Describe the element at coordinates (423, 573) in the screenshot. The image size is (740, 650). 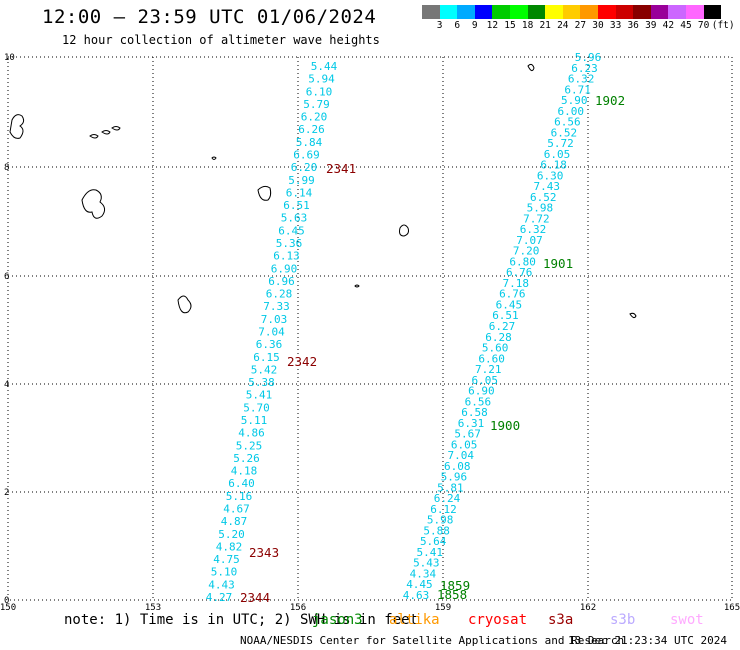
I see `swh-label: 4.34` at that location.